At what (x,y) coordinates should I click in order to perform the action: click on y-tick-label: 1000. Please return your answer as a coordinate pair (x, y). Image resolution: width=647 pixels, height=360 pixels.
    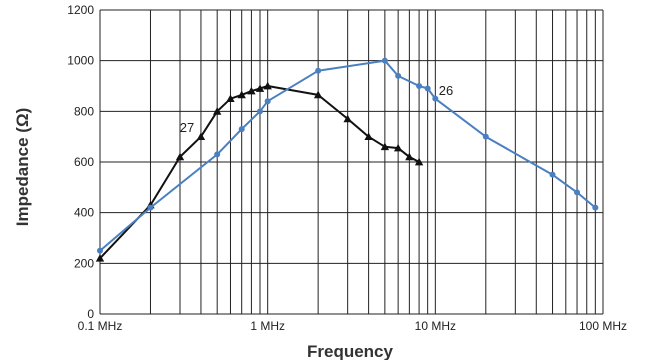
    Looking at the image, I should click on (80, 61).